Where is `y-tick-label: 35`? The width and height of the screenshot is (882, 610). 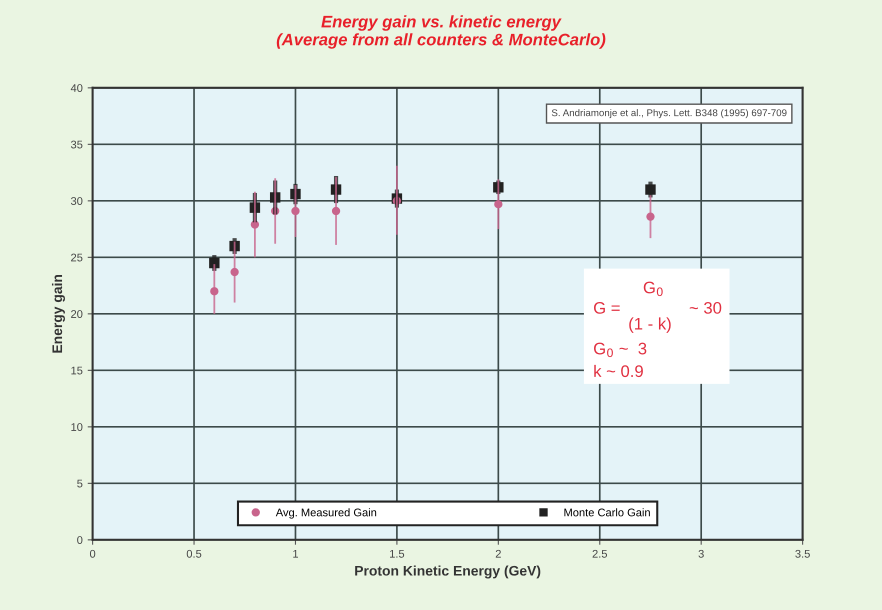 y-tick-label: 35 is located at coordinates (76, 144).